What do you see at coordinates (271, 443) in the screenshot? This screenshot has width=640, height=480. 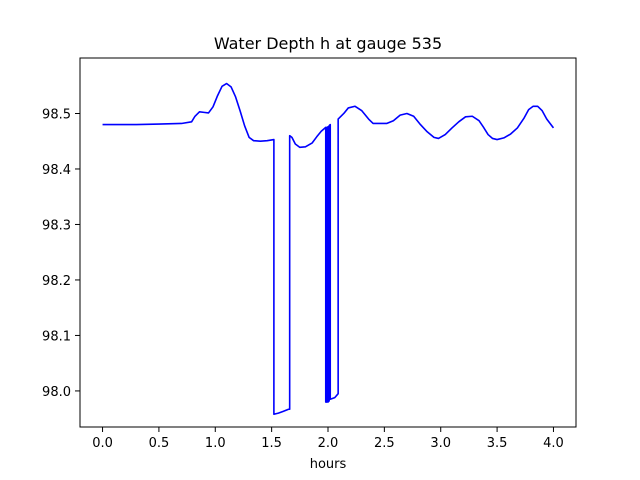 I see `x-tick-label: 1.5` at bounding box center [271, 443].